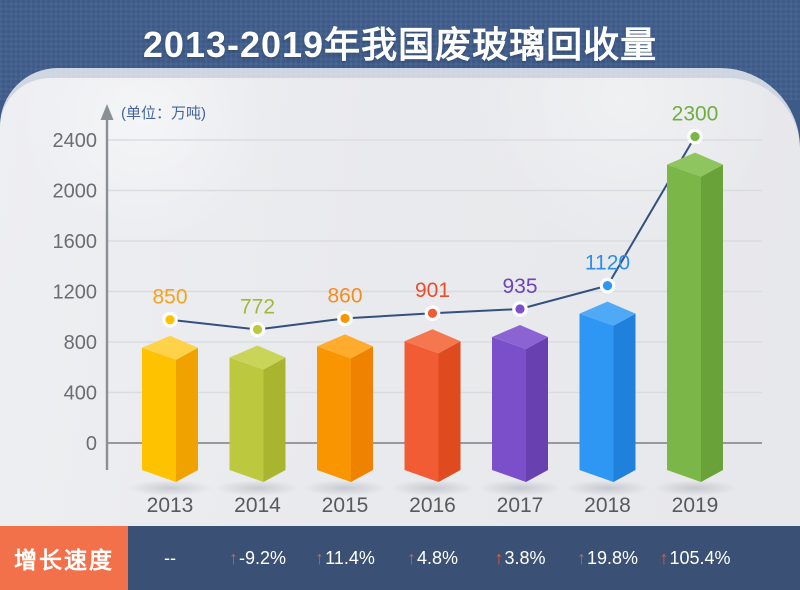 The height and width of the screenshot is (590, 800). What do you see at coordinates (612, 557) in the screenshot?
I see `growth-value-text: 19.8%` at bounding box center [612, 557].